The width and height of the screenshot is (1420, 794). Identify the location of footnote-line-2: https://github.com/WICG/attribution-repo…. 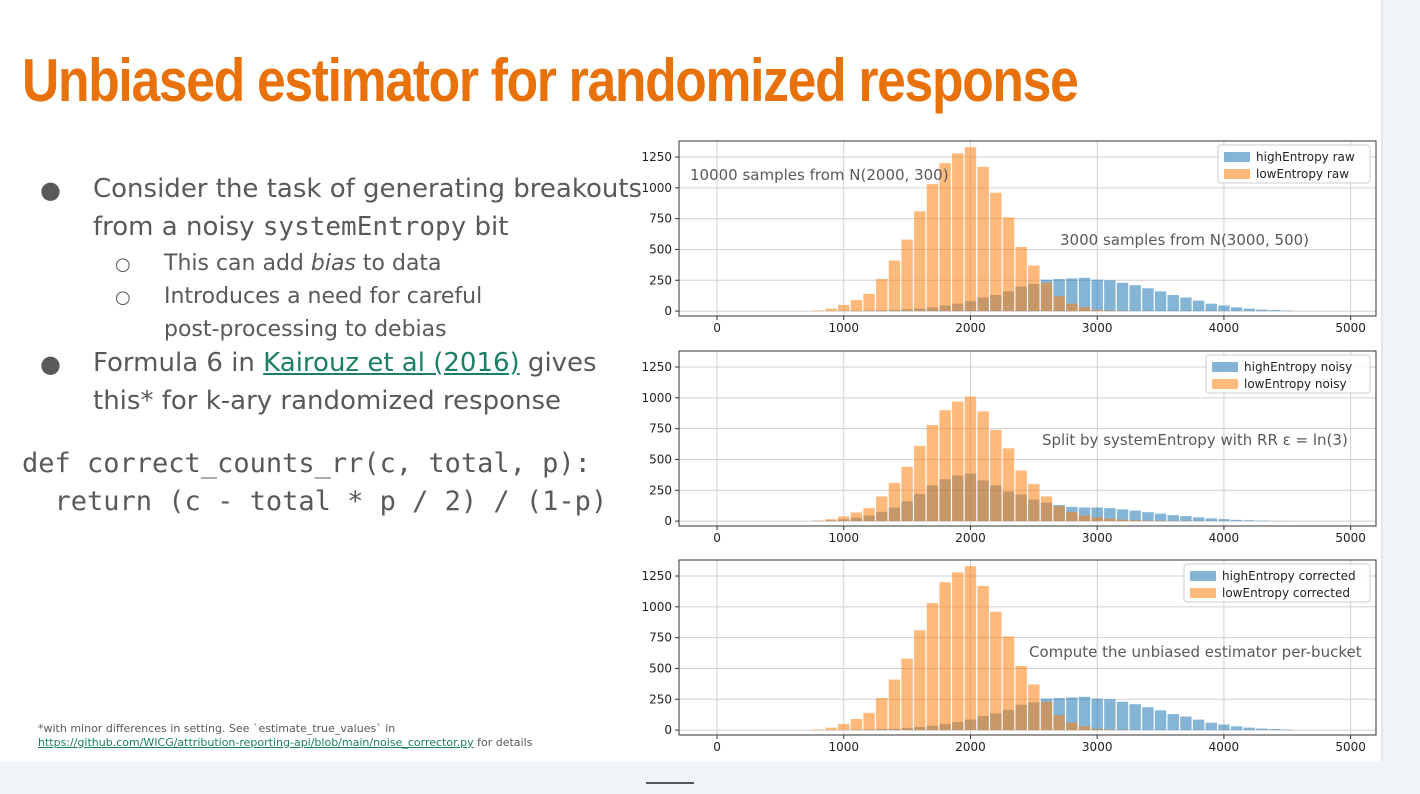
(285, 743).